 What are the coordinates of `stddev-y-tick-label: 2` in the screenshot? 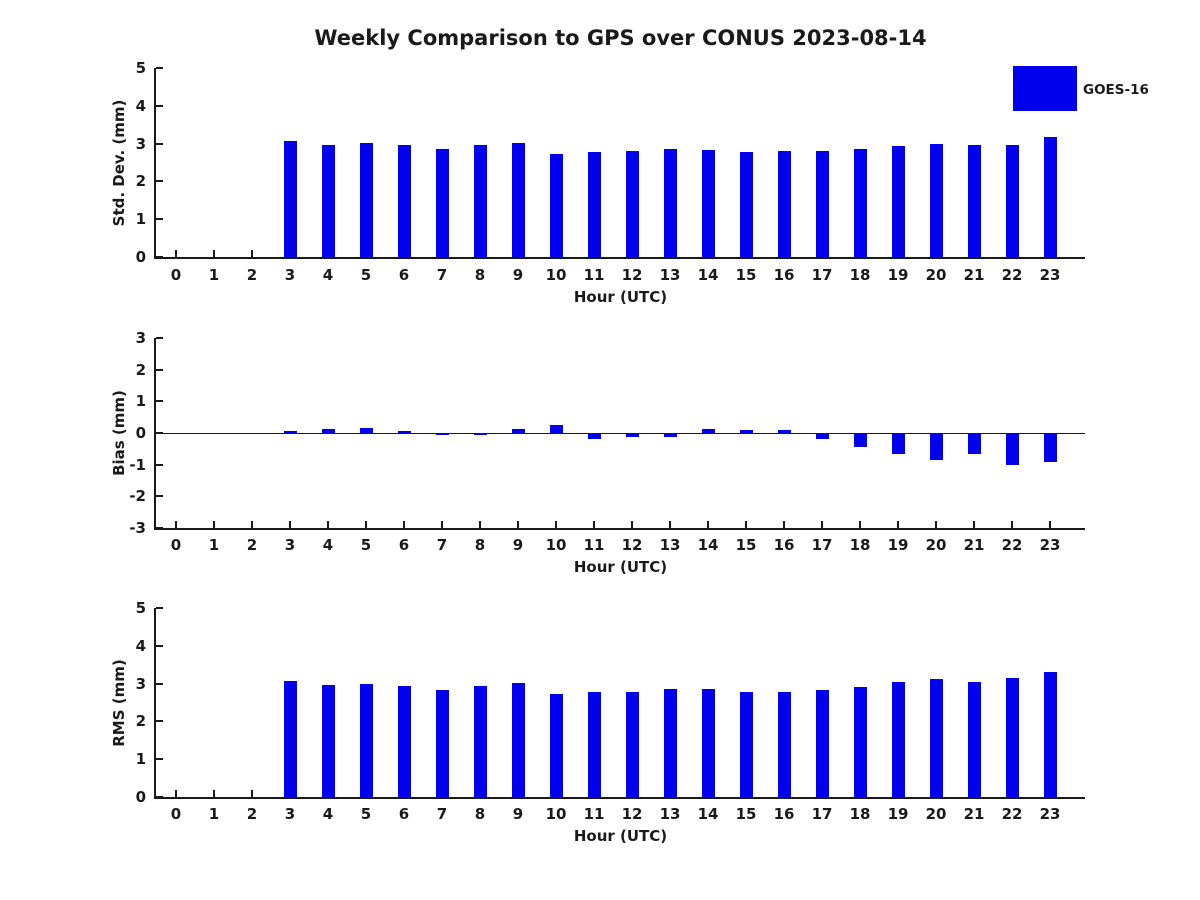 It's located at (140, 181).